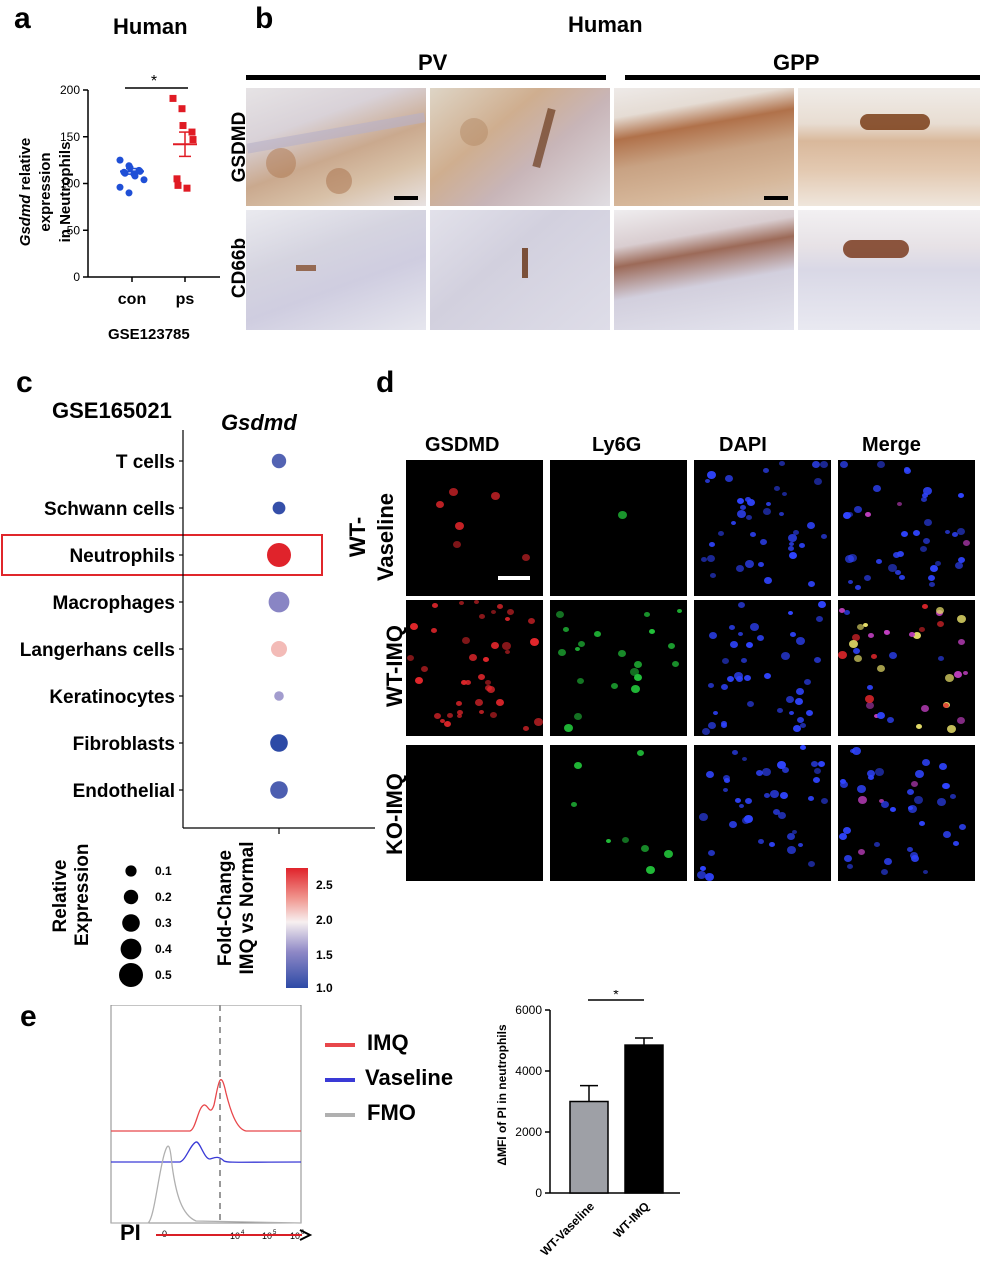 The height and width of the screenshot is (1280, 982). I want to click on panel-b-group-pv: PV, so click(433, 62).